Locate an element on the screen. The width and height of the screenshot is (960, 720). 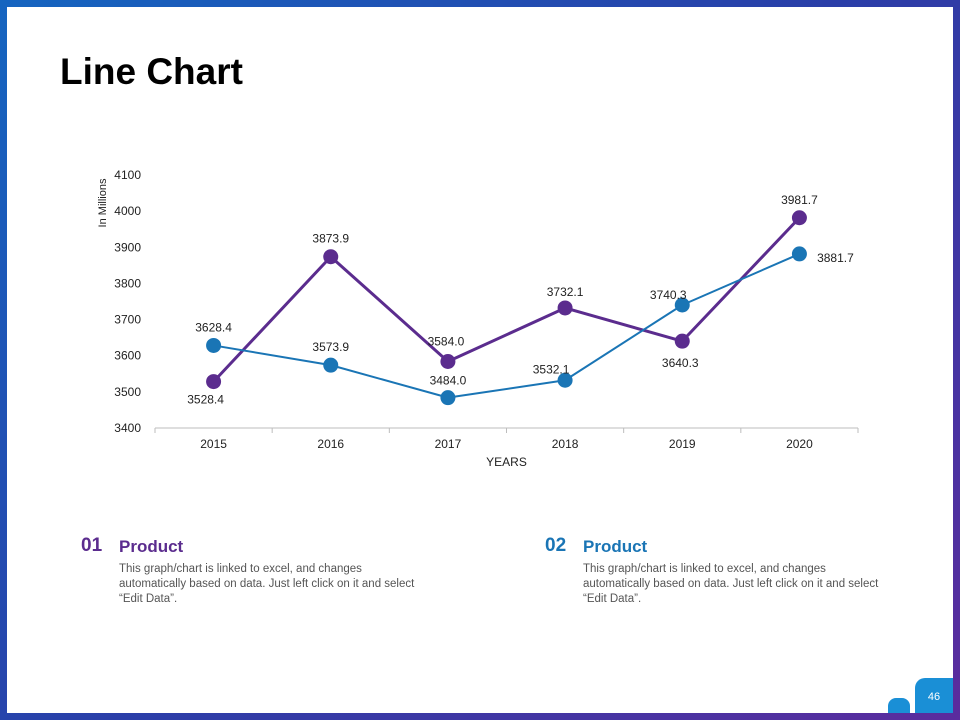
data-label: 3484.0 is located at coordinates (448, 381).